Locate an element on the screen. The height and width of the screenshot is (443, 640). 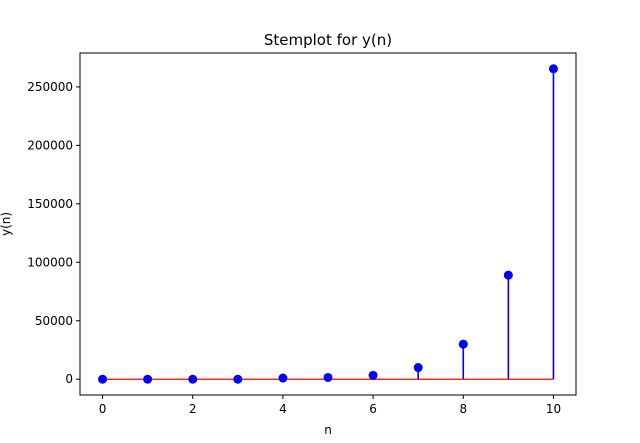
y-tick-label: 100000 is located at coordinates (50, 262).